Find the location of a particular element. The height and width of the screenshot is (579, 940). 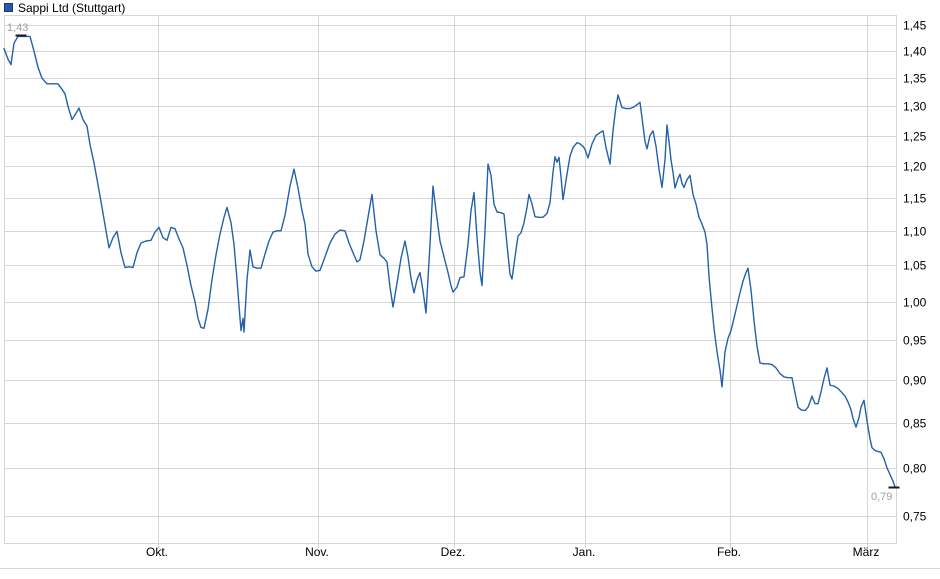

end-price-label: 0,79 is located at coordinates (882, 497).